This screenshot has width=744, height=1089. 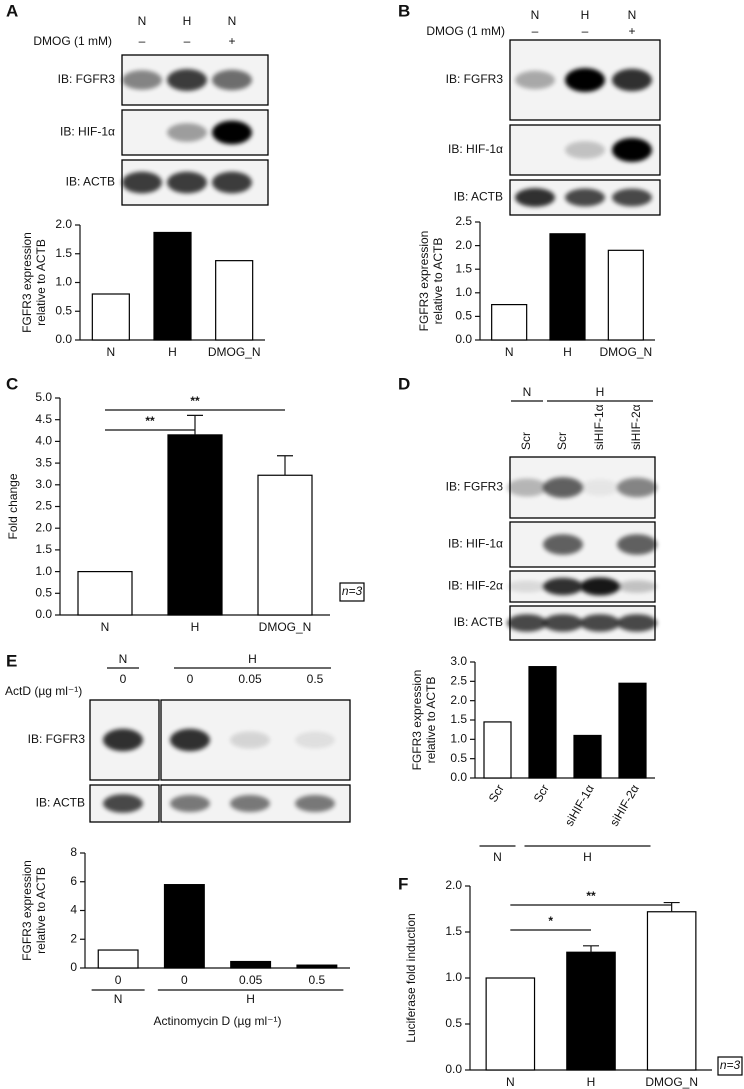 I want to click on y-tick-label: 4.5, so click(x=43, y=419).